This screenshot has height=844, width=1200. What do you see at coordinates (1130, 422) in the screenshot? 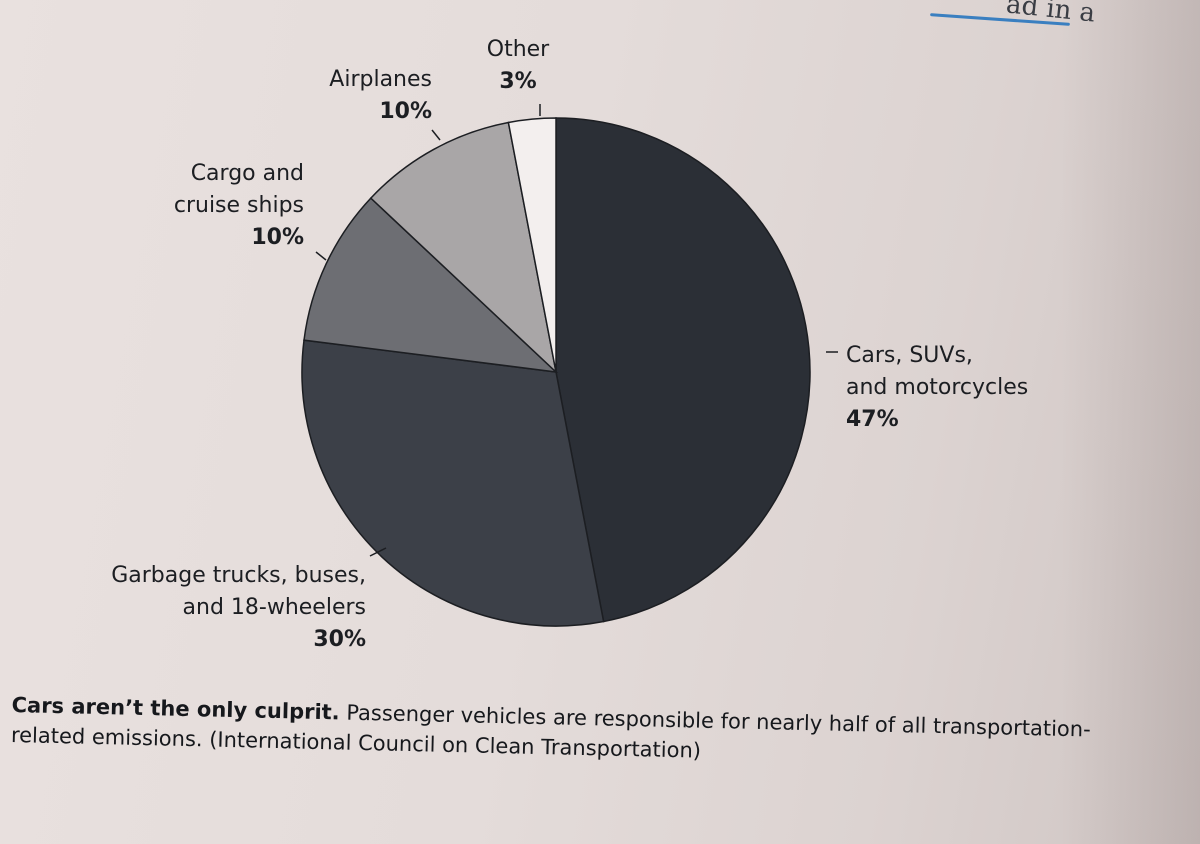
I see `page-shadow` at bounding box center [1130, 422].